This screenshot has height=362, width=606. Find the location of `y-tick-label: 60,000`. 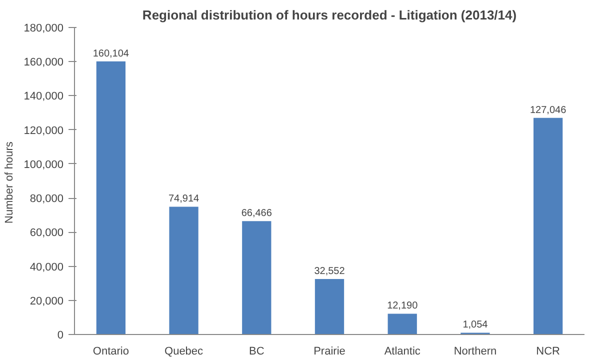

y-tick-label: 60,000 is located at coordinates (47, 233).